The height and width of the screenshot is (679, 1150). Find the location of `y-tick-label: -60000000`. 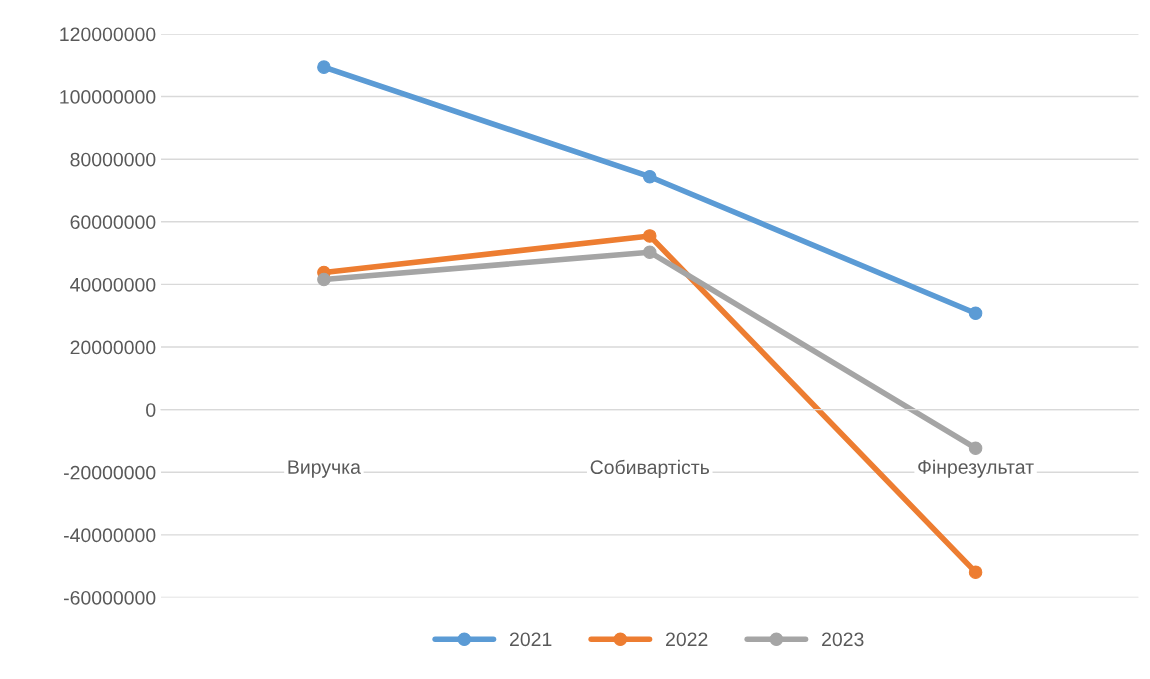

y-tick-label: -60000000 is located at coordinates (110, 597).